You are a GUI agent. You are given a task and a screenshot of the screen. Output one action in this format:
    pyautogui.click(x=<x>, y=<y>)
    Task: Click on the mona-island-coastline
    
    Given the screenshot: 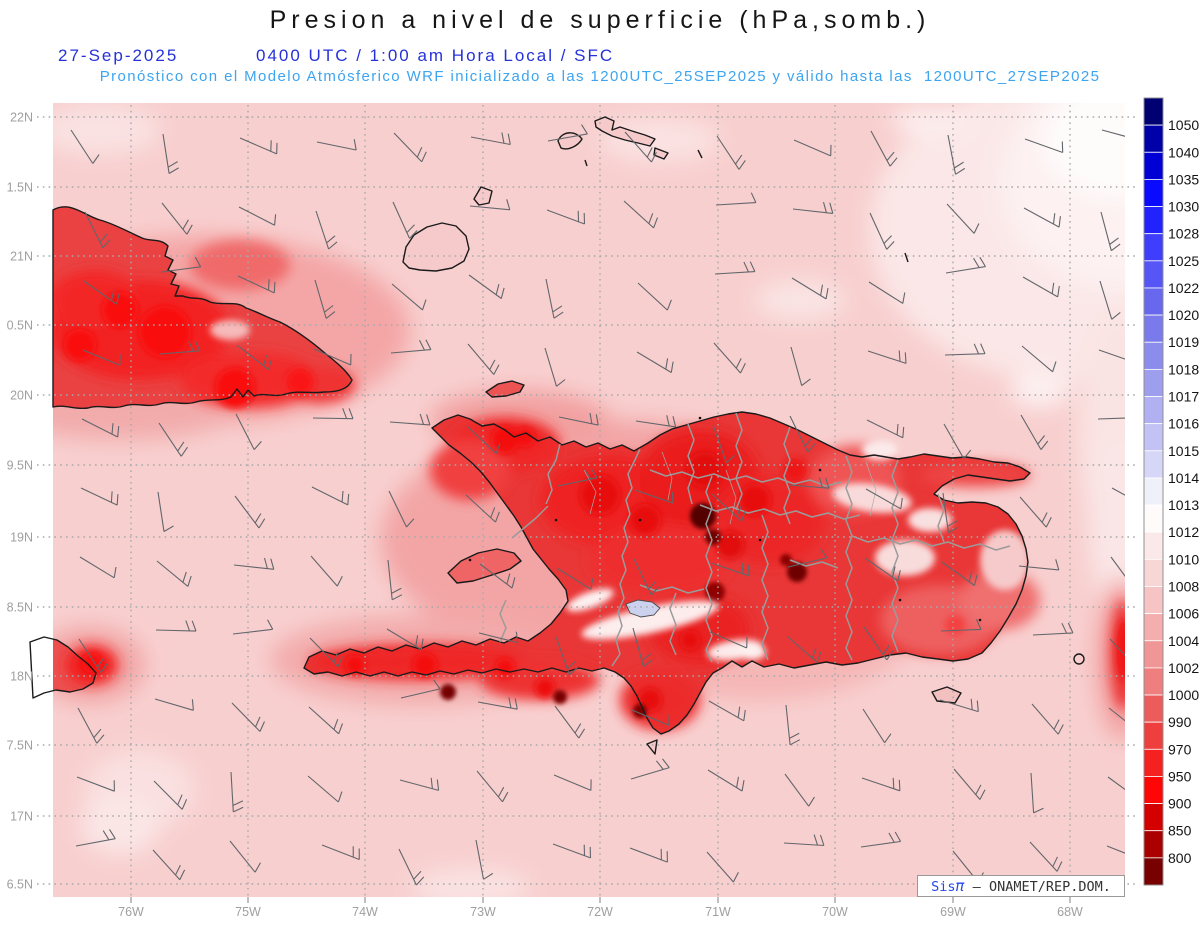 What is the action you would take?
    pyautogui.click(x=1079, y=659)
    